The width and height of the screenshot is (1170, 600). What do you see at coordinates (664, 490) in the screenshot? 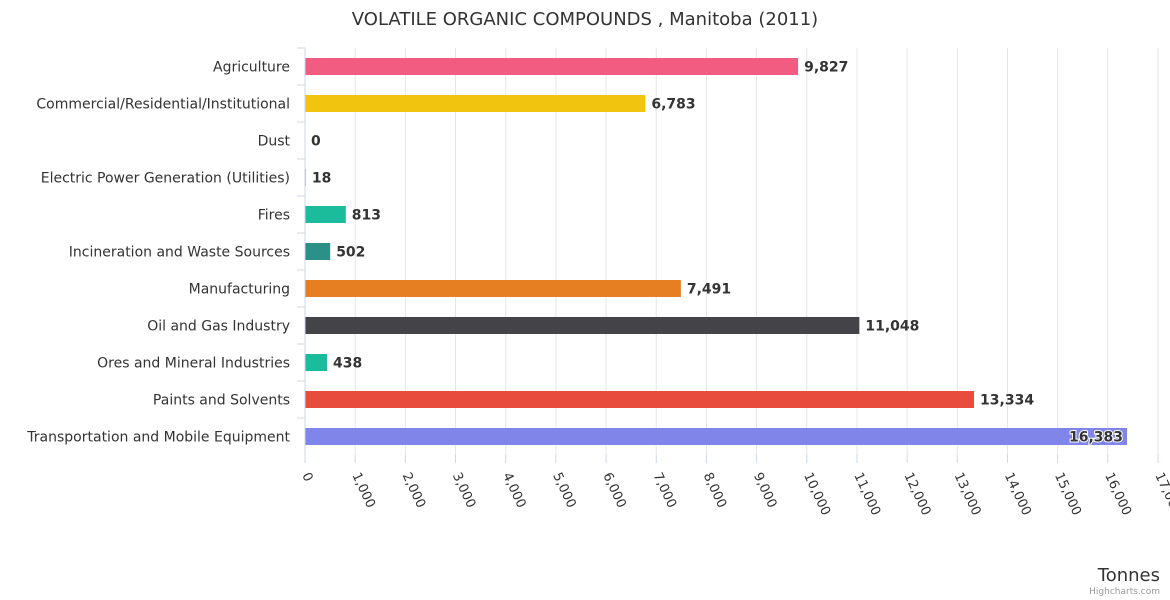
I see `x-tick-label: 7,000` at bounding box center [664, 490].